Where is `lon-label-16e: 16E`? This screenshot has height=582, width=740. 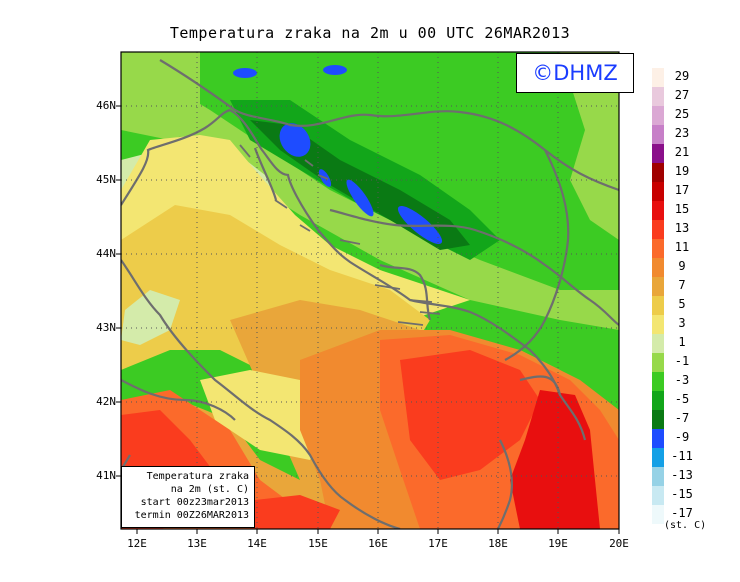 lon-label-16e: 16E is located at coordinates (378, 543).